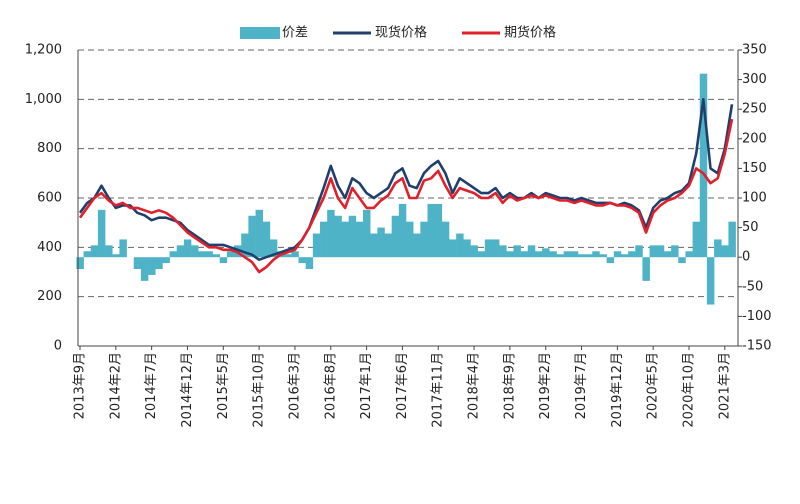  I want to click on x-tick-label: 2015年10月, so click(259, 390).